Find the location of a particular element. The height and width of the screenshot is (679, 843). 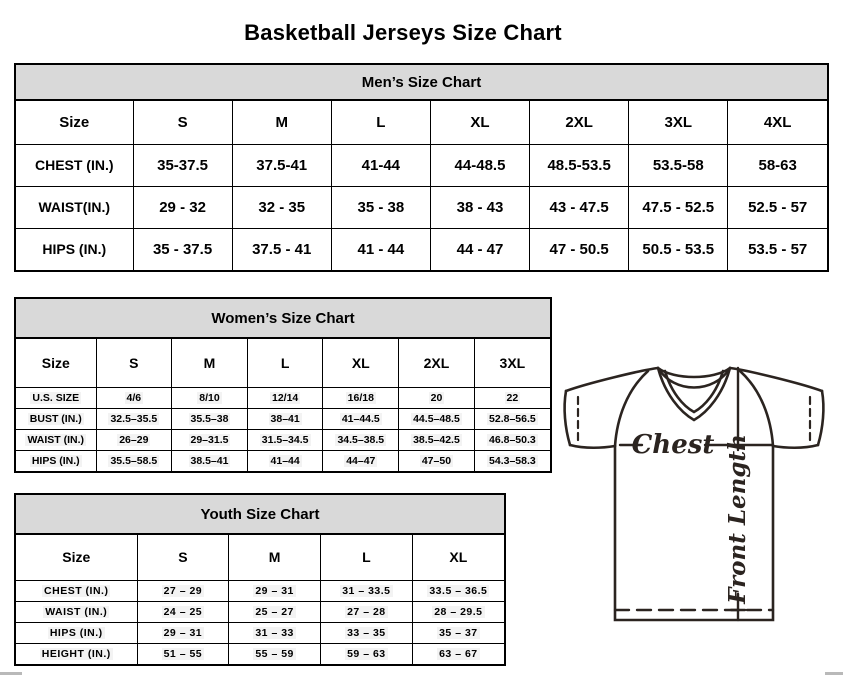

cell-text: 44 - 47 is located at coordinates (480, 249).